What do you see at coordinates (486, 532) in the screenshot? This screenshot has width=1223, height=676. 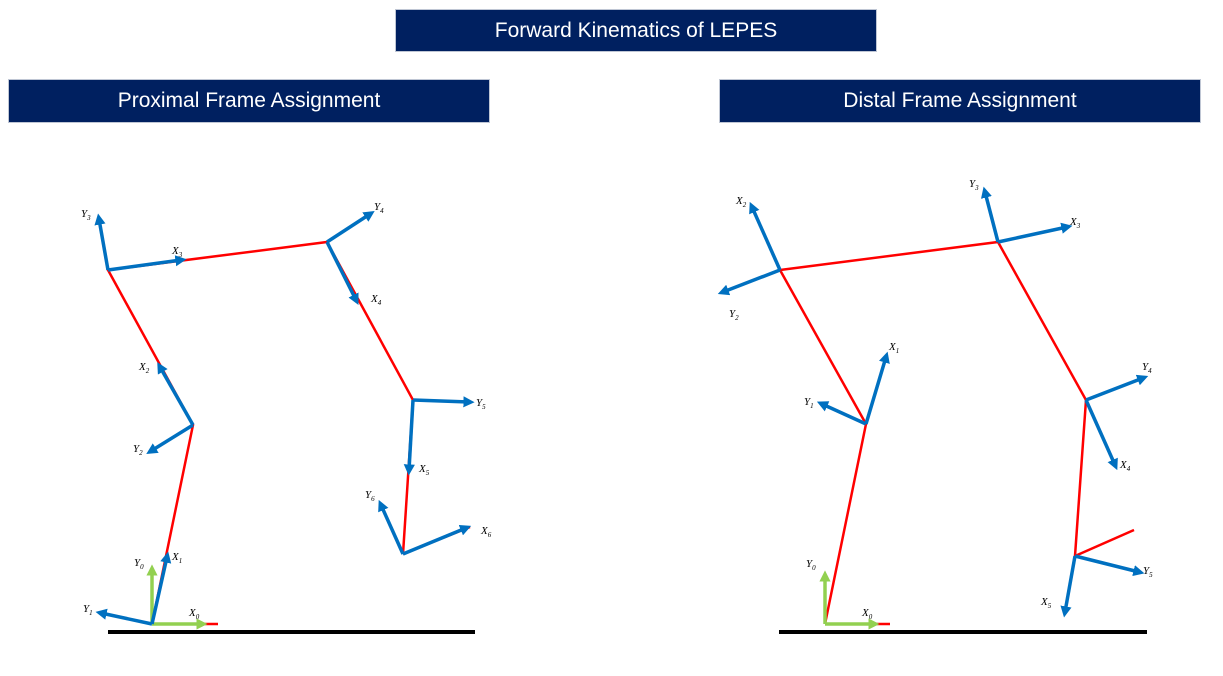 I see `label-x6: X6` at bounding box center [486, 532].